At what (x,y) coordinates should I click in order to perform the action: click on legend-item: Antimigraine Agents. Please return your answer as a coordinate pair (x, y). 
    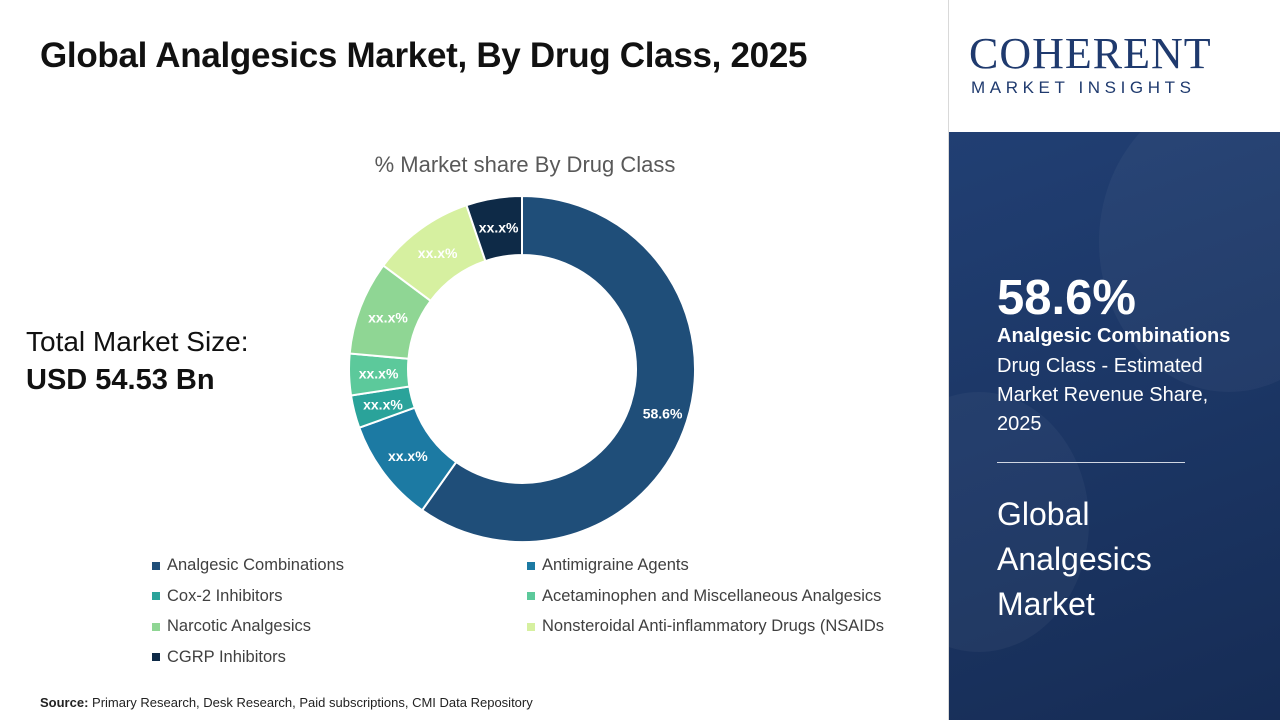
    Looking at the image, I should click on (608, 565).